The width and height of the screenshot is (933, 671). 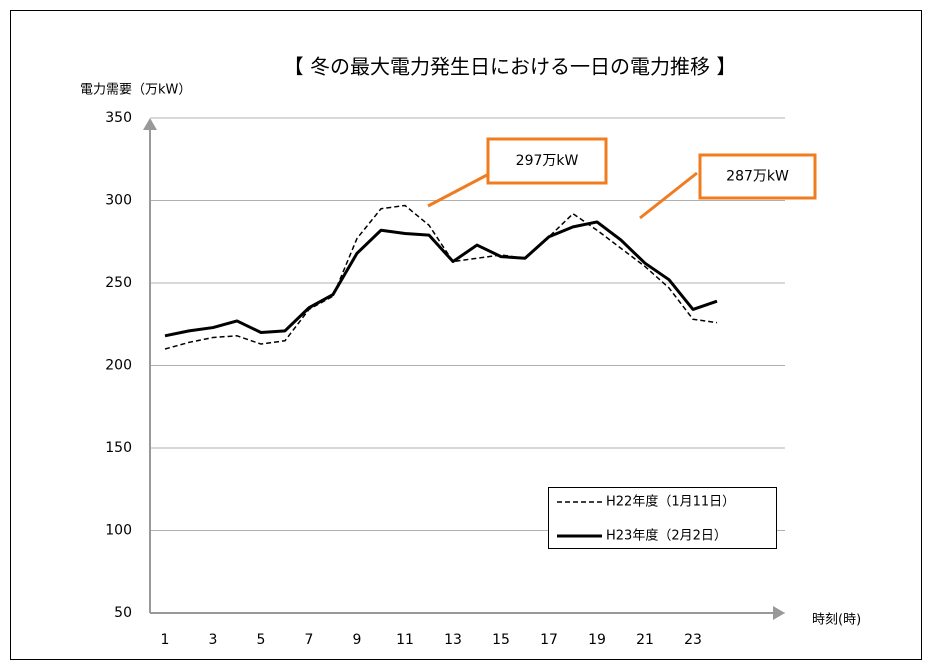 I want to click on y-tick-label: 50, so click(x=123, y=613).